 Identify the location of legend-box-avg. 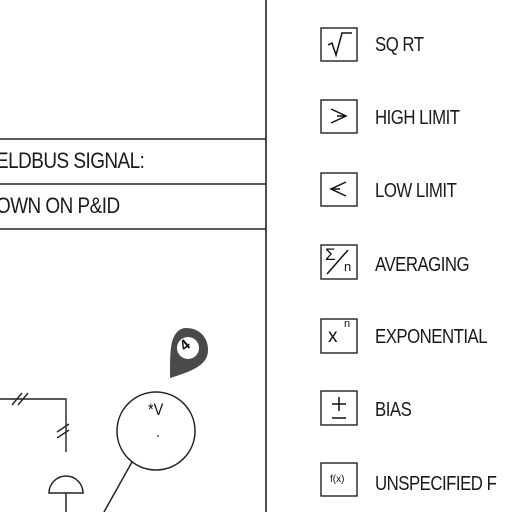
(339, 262).